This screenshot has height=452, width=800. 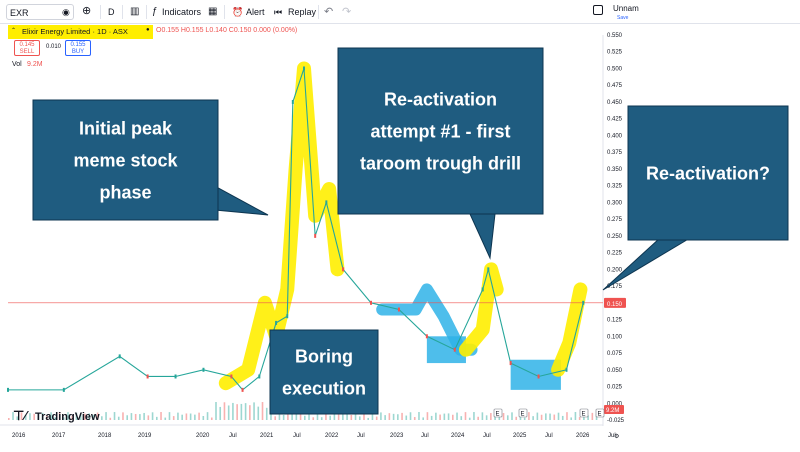 What do you see at coordinates (66, 12) in the screenshot?
I see `eye-icon: ◉` at bounding box center [66, 12].